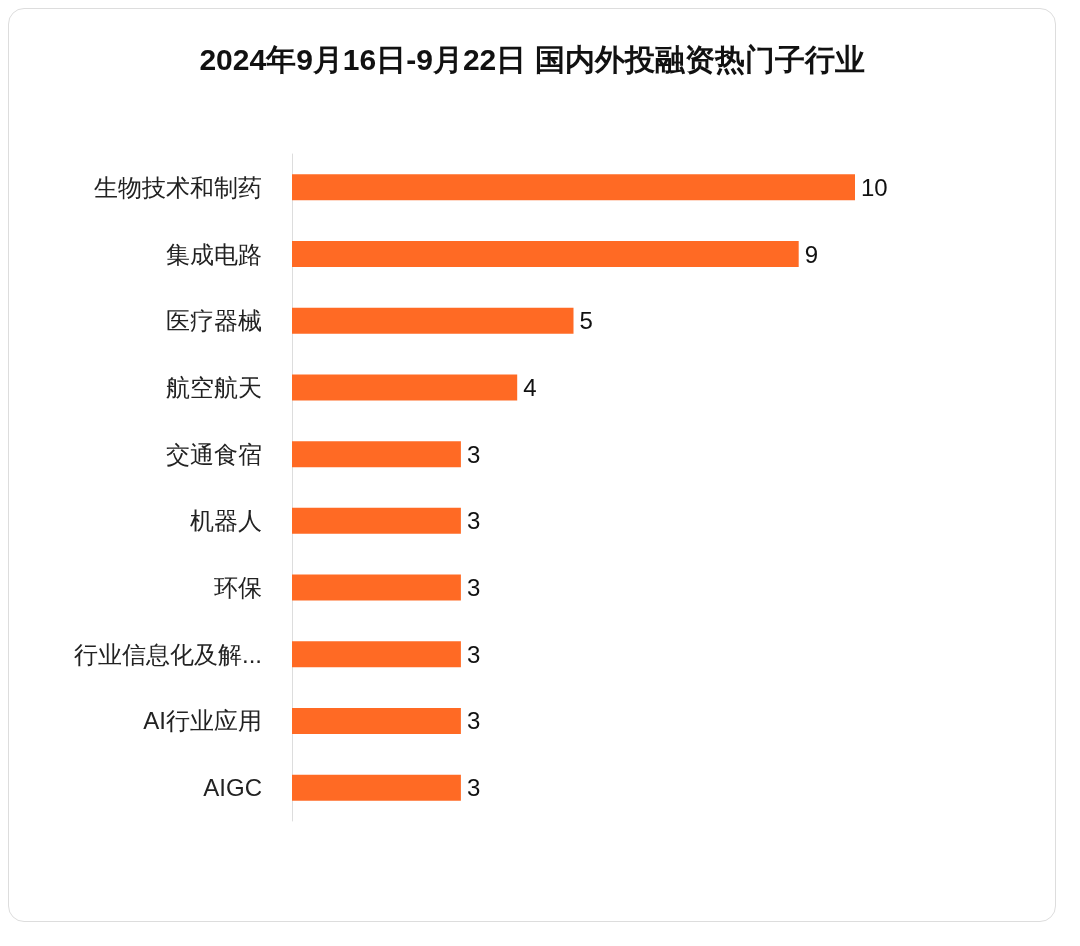 This screenshot has width=1080, height=946. I want to click on data-label: 5, so click(586, 321).